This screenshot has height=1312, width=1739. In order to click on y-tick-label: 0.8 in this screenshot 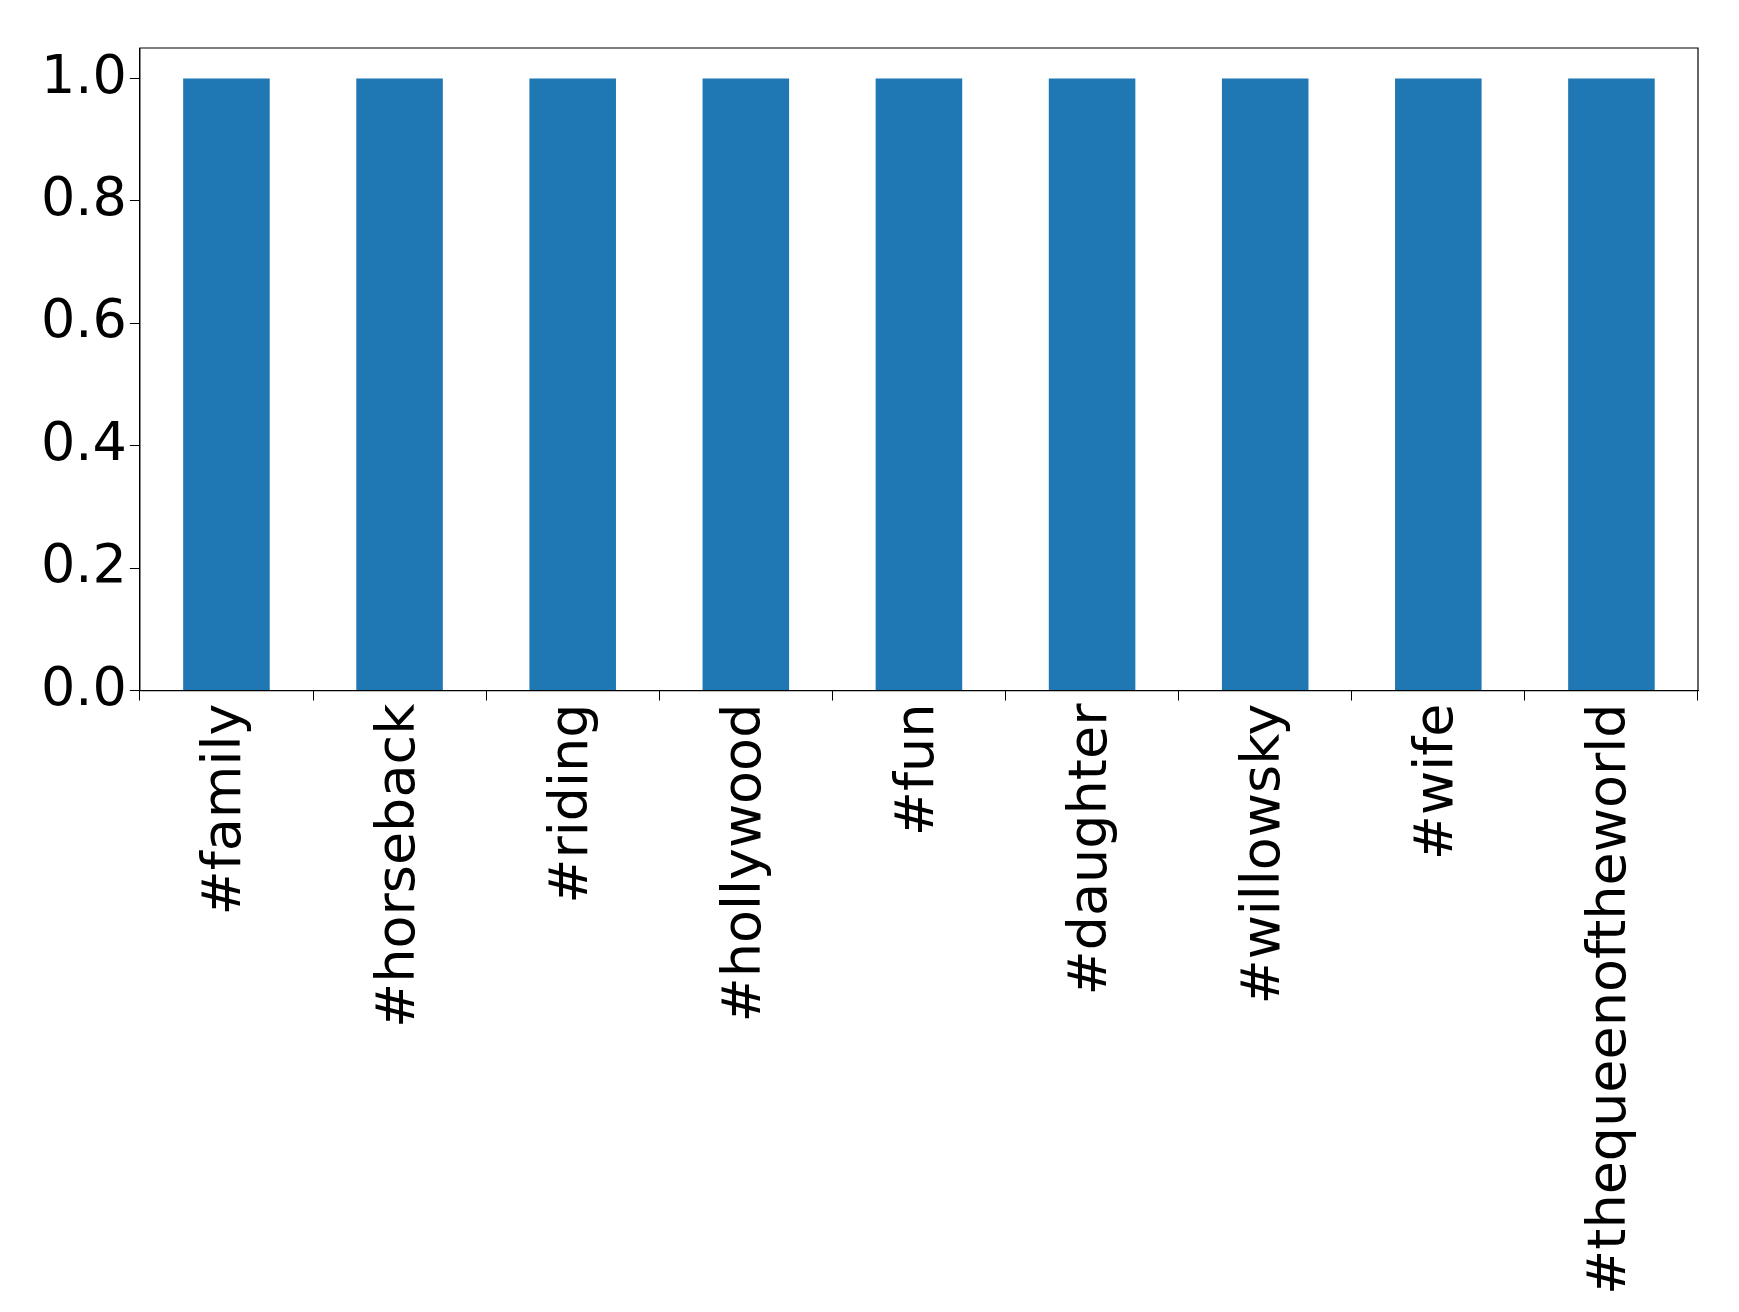, I will do `click(83, 197)`.